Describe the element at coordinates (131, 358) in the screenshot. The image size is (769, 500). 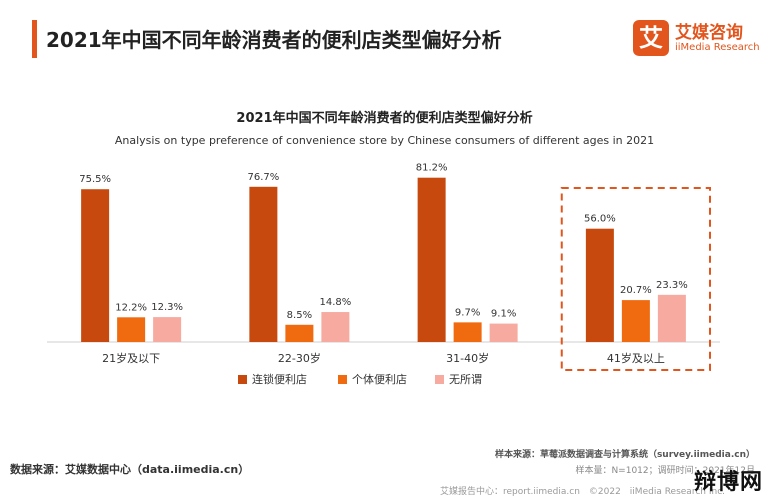
I see `category-label-0: 21岁及以下` at that location.